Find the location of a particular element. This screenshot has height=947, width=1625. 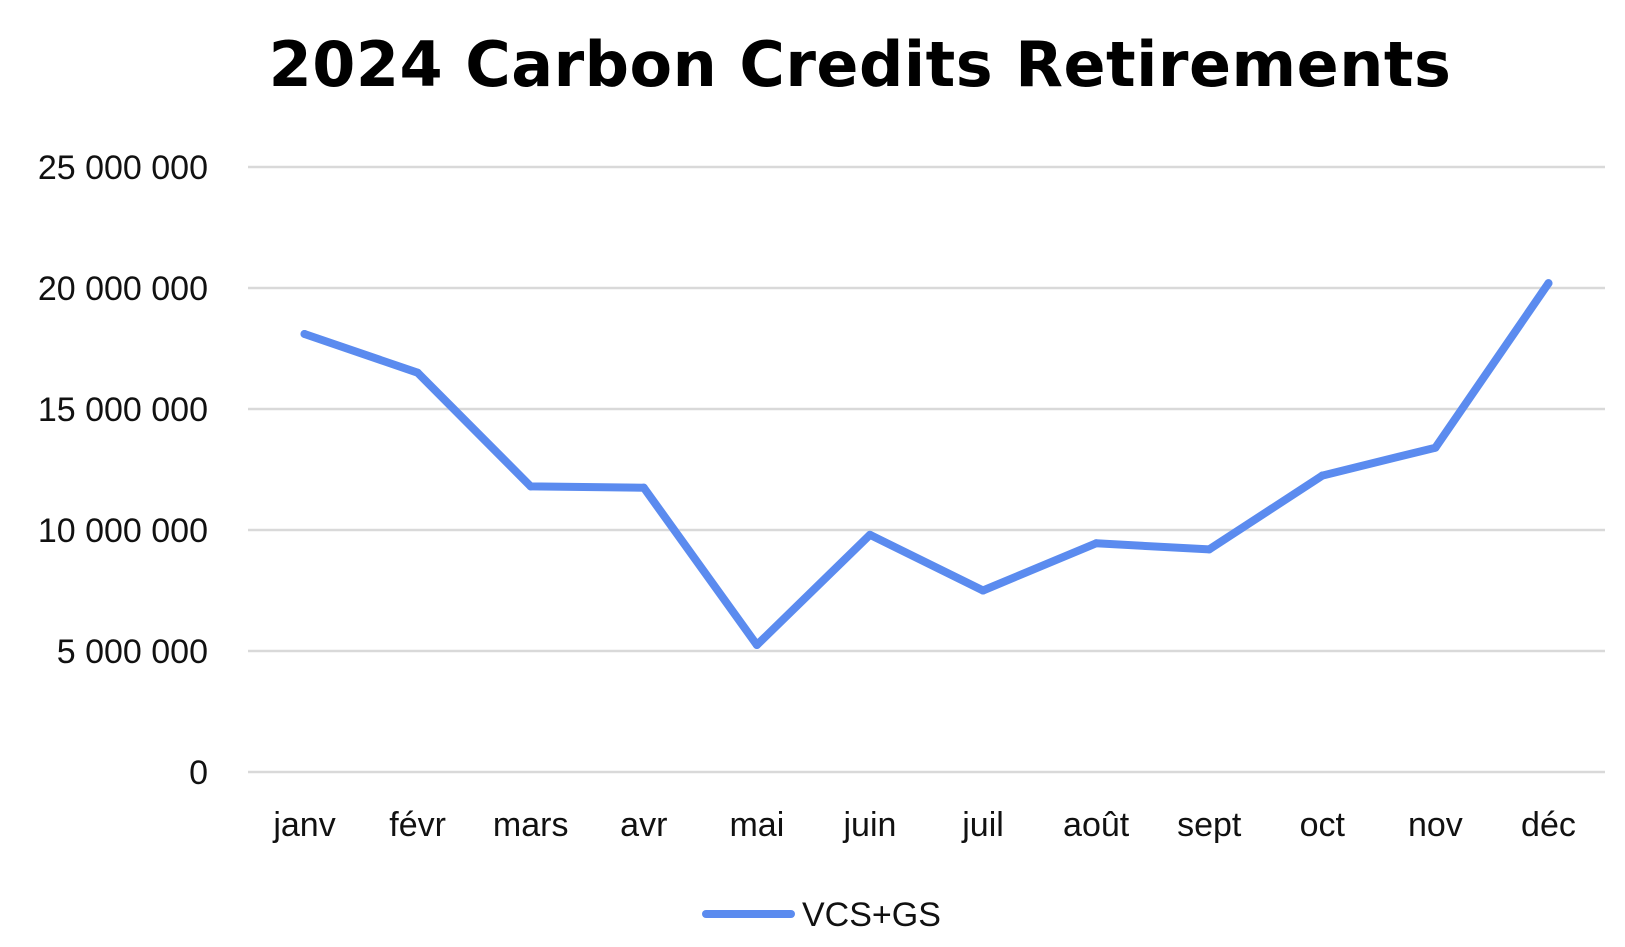

y-tick-label: 25 000 000 is located at coordinates (123, 168).